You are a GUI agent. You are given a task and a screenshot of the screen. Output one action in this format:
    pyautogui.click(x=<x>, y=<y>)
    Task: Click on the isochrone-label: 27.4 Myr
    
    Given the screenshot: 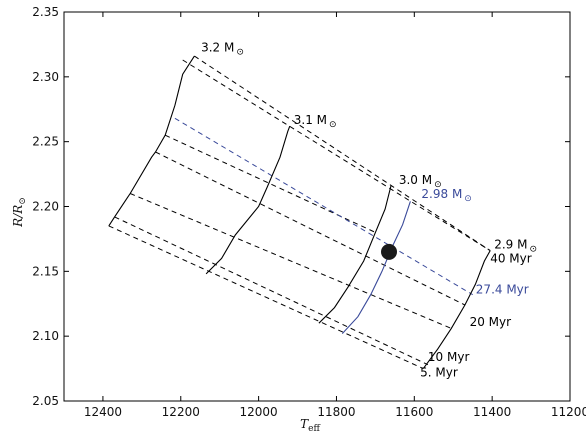 What is the action you would take?
    pyautogui.click(x=502, y=289)
    